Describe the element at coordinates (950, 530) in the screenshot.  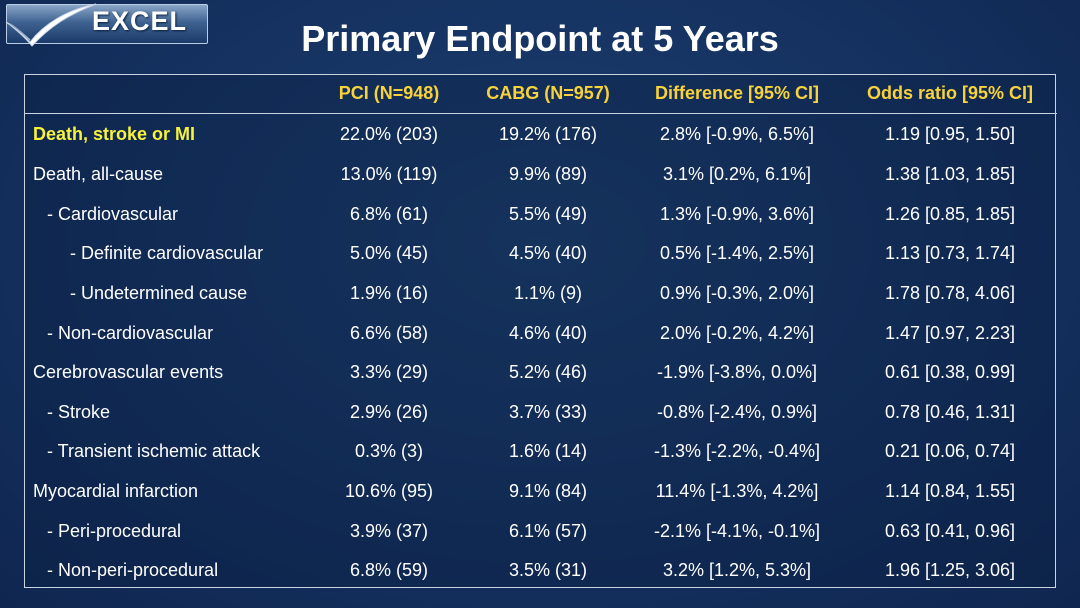
I see `odds-ratio-cell: 0.63 [0.41, 0.96]` at that location.